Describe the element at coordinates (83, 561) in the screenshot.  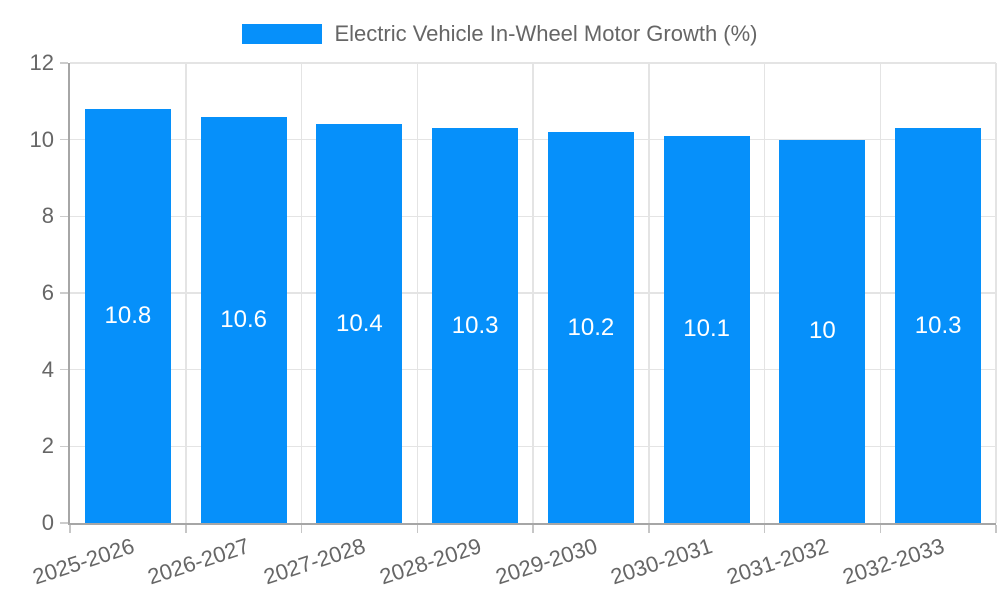
I see `x-axis-tick-label: 2025-2026` at that location.